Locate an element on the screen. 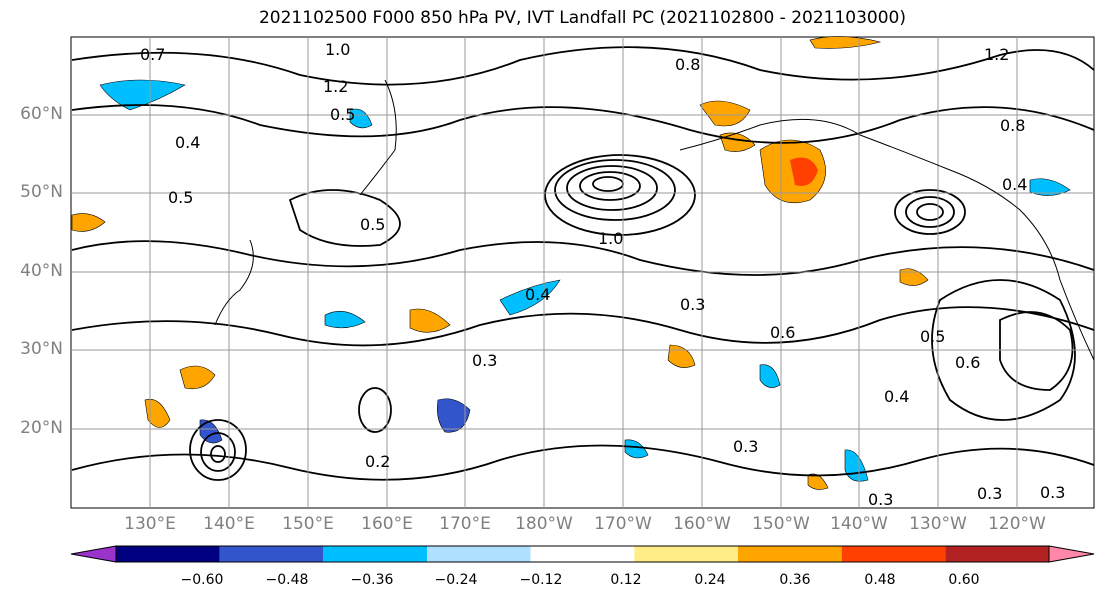 The width and height of the screenshot is (1105, 601). lon-label-180w: 180°W is located at coordinates (544, 524).